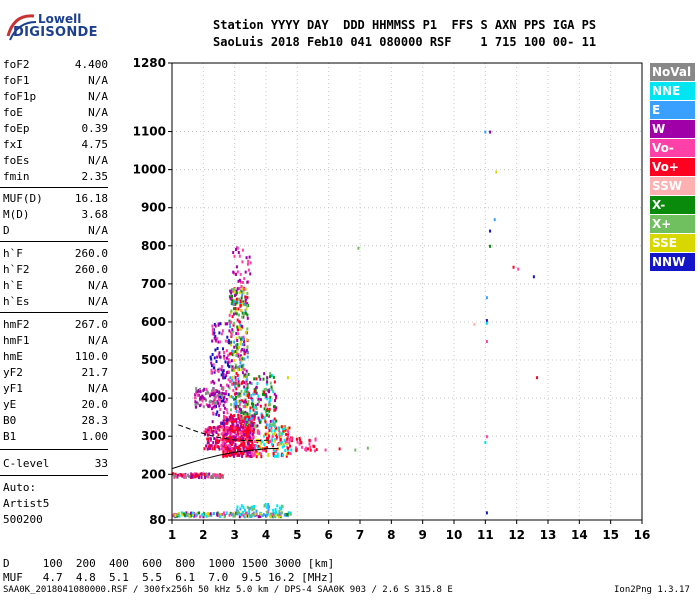 The height and width of the screenshot is (600, 700). I want to click on header-value-iga: 00-, so click(563, 42).